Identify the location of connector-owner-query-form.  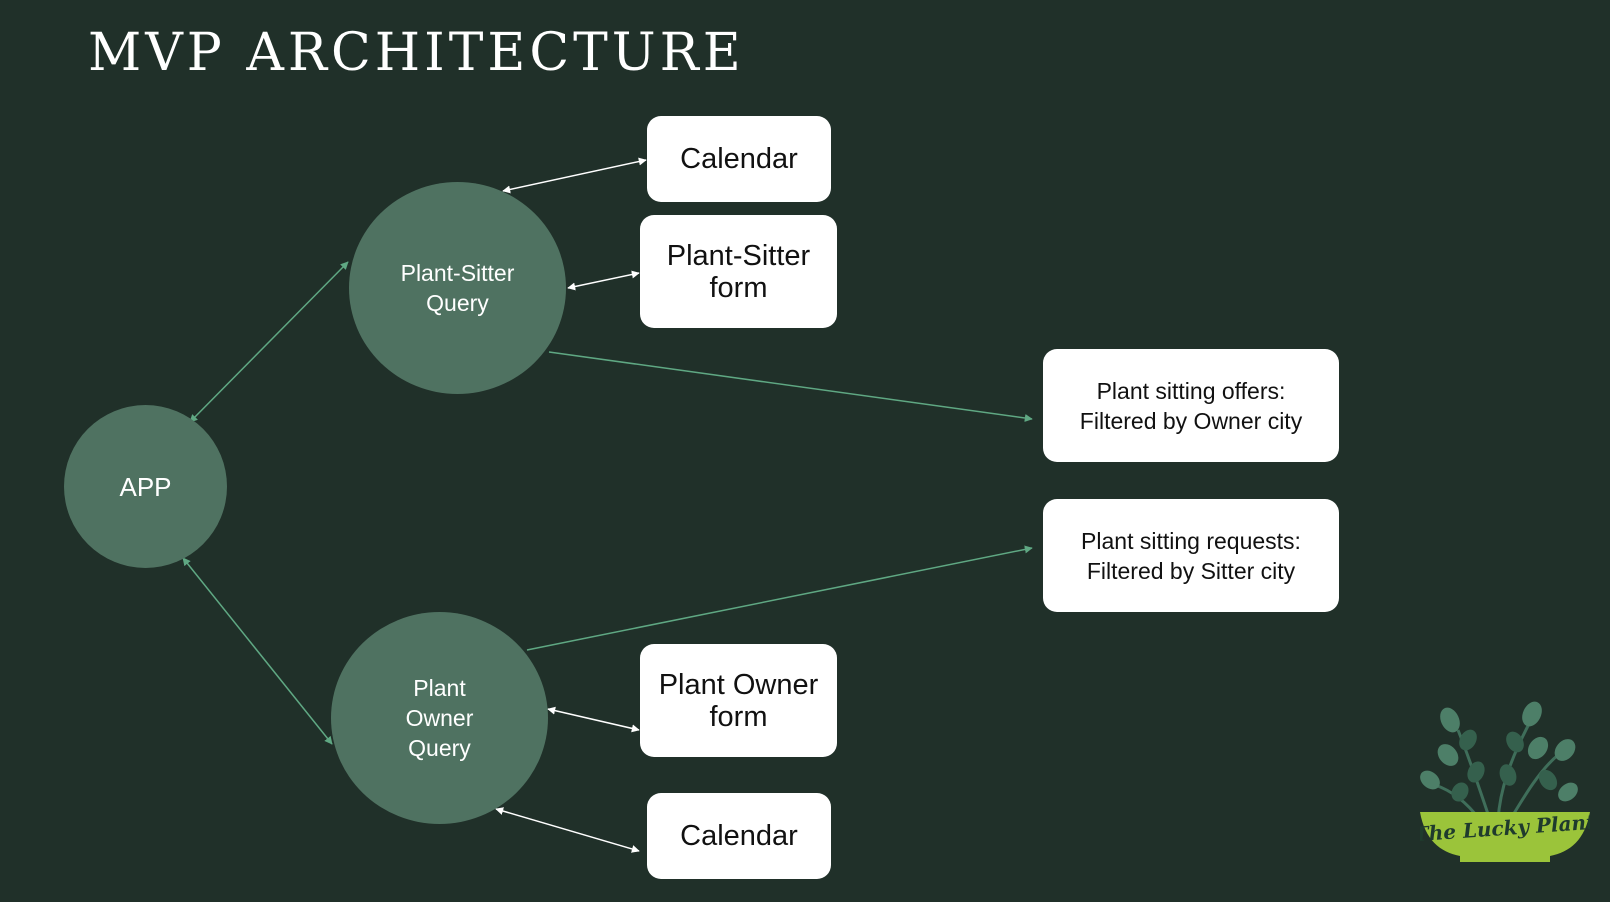
(593, 719).